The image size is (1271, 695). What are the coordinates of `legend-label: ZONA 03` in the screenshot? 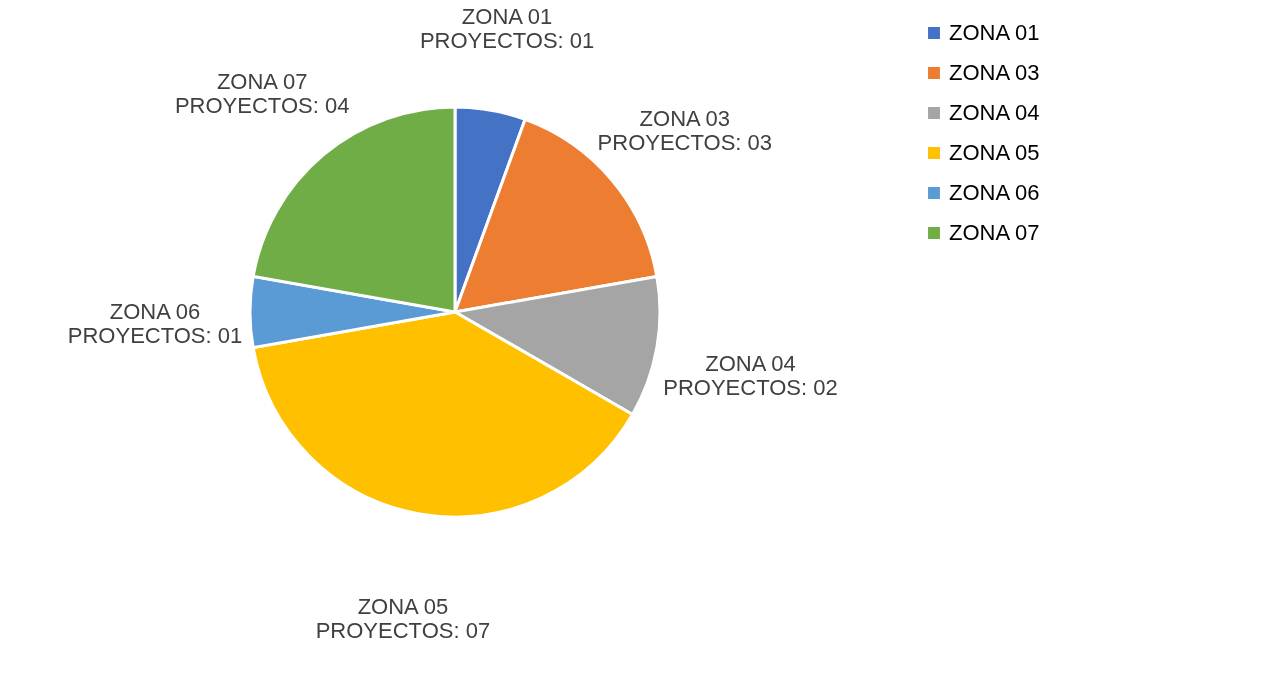 It's located at (994, 72).